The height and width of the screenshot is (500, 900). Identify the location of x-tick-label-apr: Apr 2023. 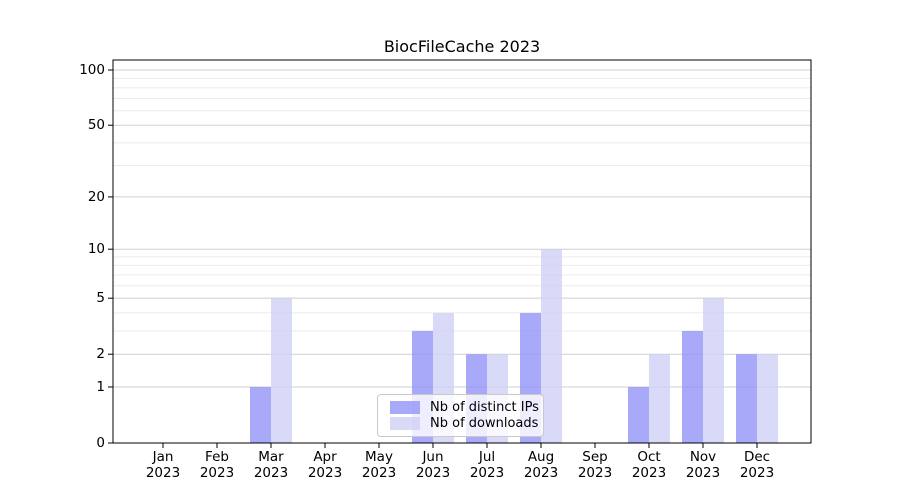
(325, 465).